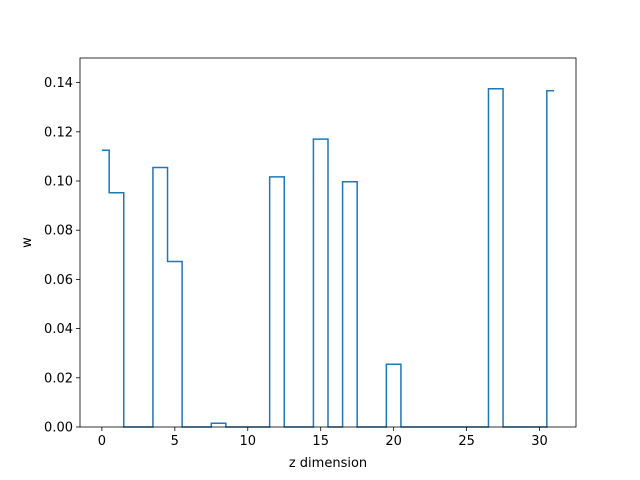  What do you see at coordinates (393, 441) in the screenshot?
I see `x-tick-label: 20` at bounding box center [393, 441].